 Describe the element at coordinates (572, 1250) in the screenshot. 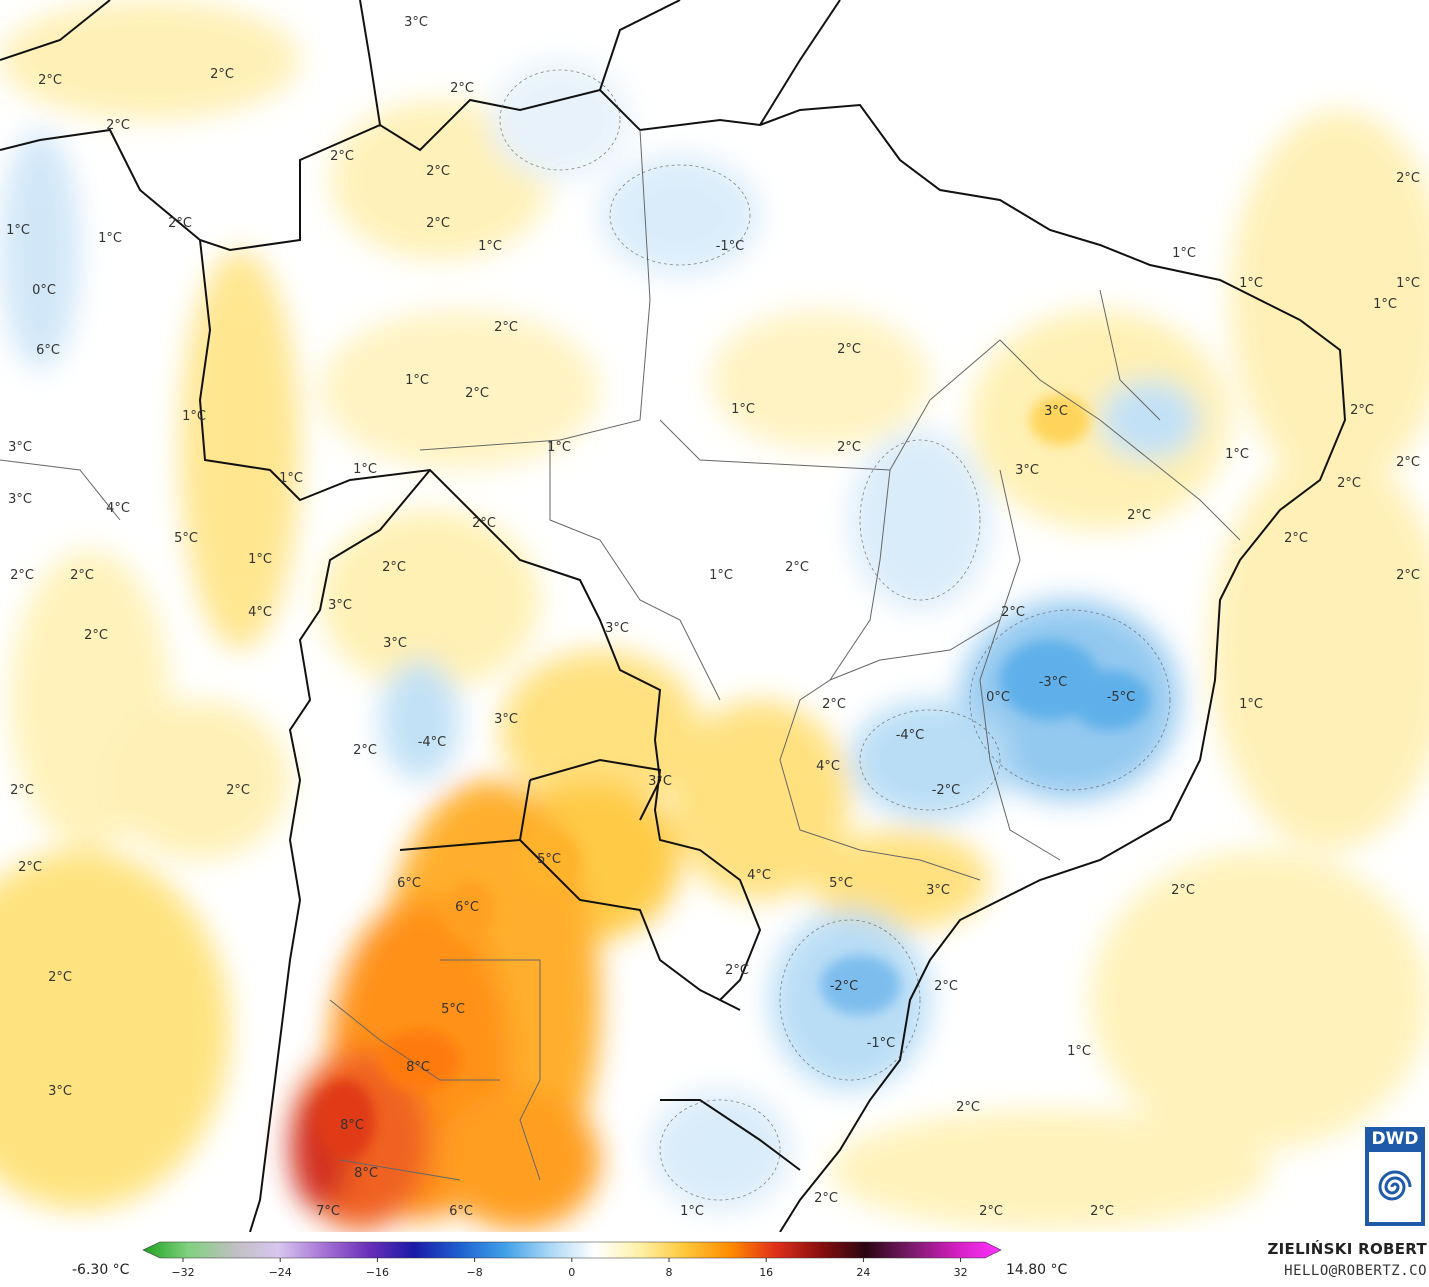

I see `colorbar-shape` at that location.